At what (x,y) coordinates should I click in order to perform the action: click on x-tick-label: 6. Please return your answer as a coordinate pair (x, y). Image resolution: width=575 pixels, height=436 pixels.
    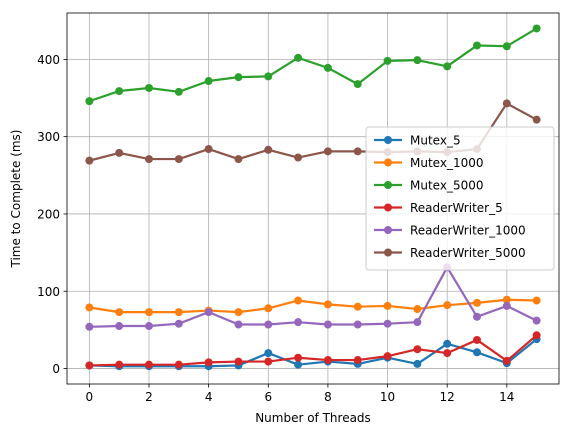
    Looking at the image, I should click on (268, 397).